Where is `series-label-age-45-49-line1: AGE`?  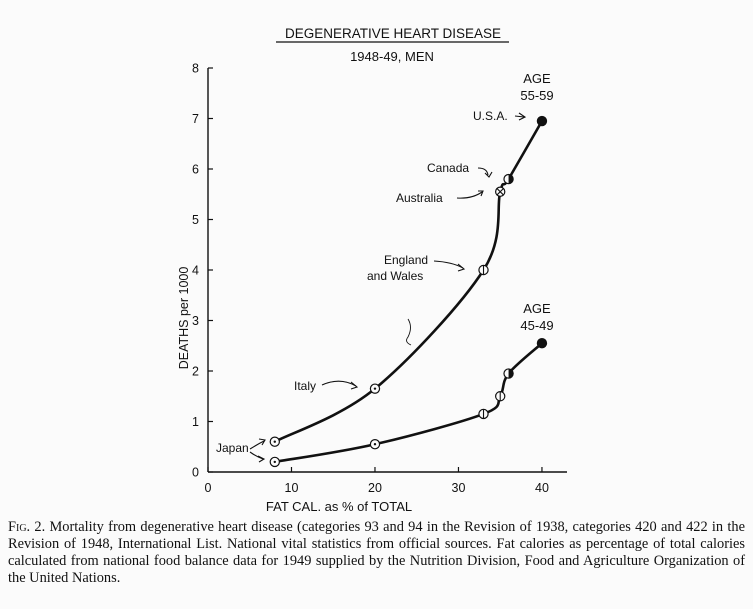
series-label-age-45-49-line1: AGE is located at coordinates (537, 308).